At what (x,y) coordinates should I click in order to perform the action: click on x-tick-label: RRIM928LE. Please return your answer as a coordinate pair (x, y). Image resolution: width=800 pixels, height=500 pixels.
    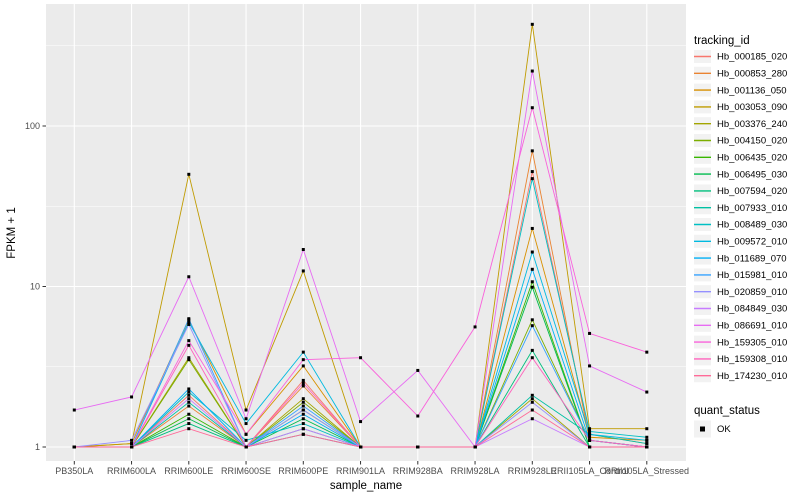
    Looking at the image, I should click on (532, 471).